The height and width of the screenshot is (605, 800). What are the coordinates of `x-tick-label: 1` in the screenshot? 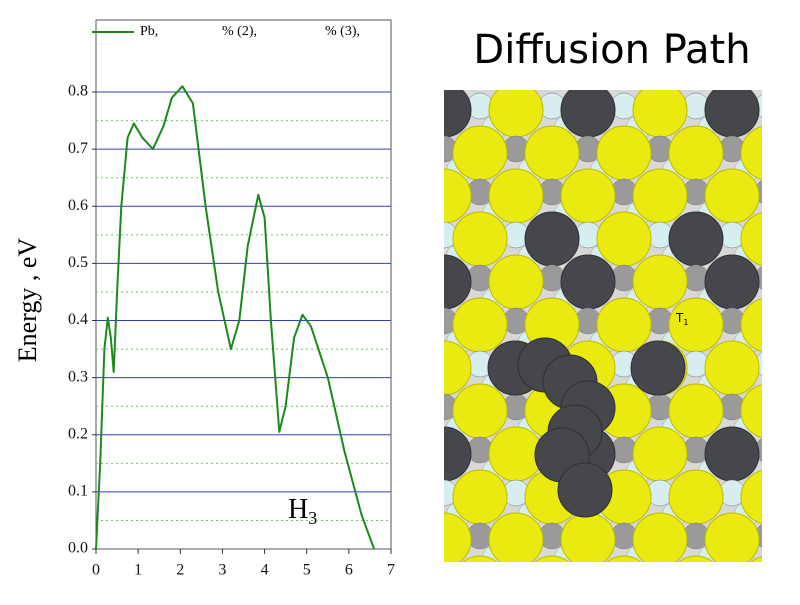 It's located at (138, 570).